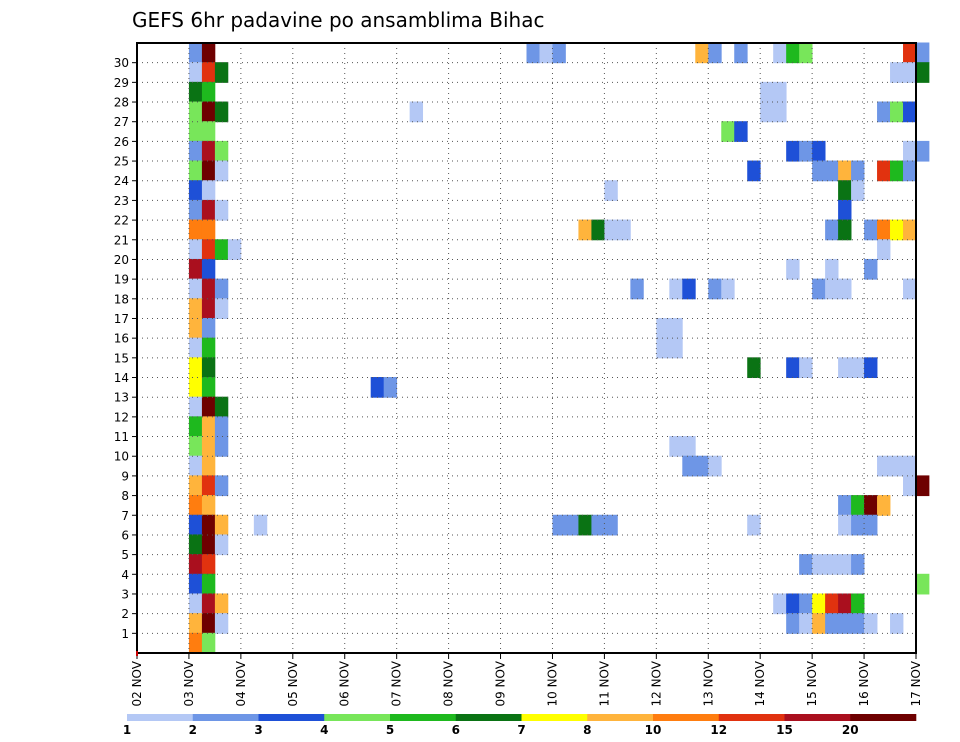  Describe the element at coordinates (390, 730) in the screenshot. I see `colorbar-tick-label: 5` at that location.